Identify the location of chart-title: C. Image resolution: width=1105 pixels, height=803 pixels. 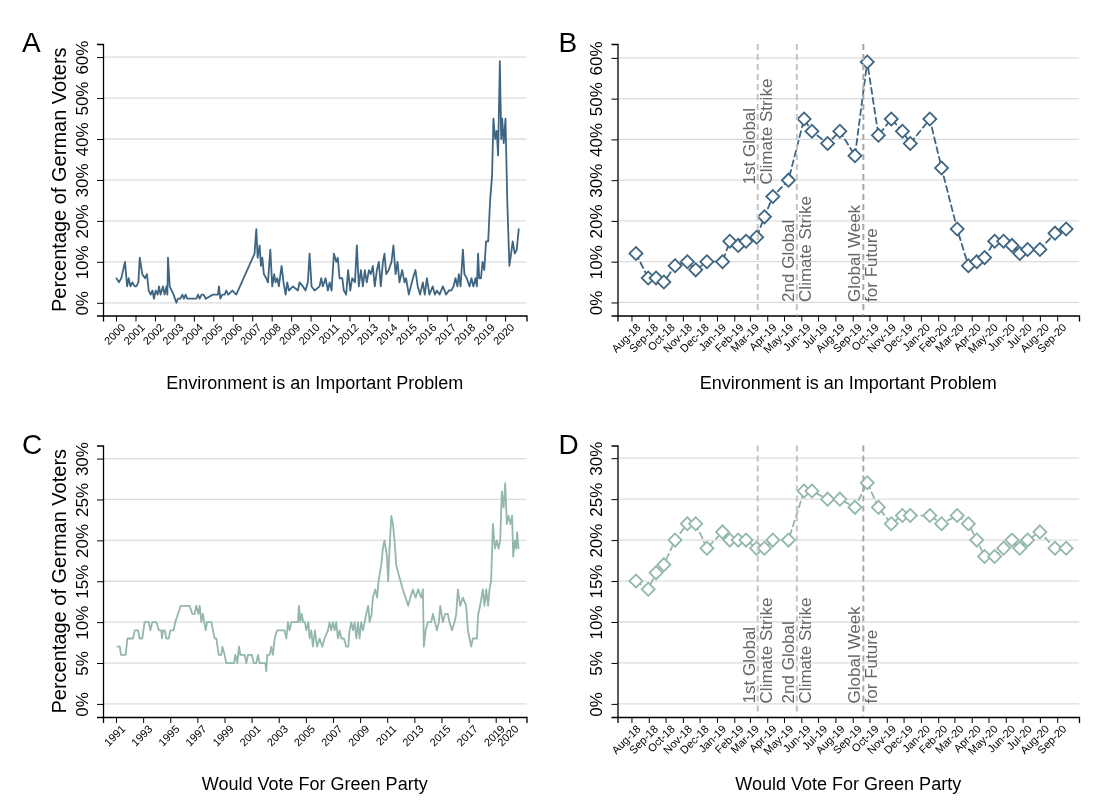
(32, 444).